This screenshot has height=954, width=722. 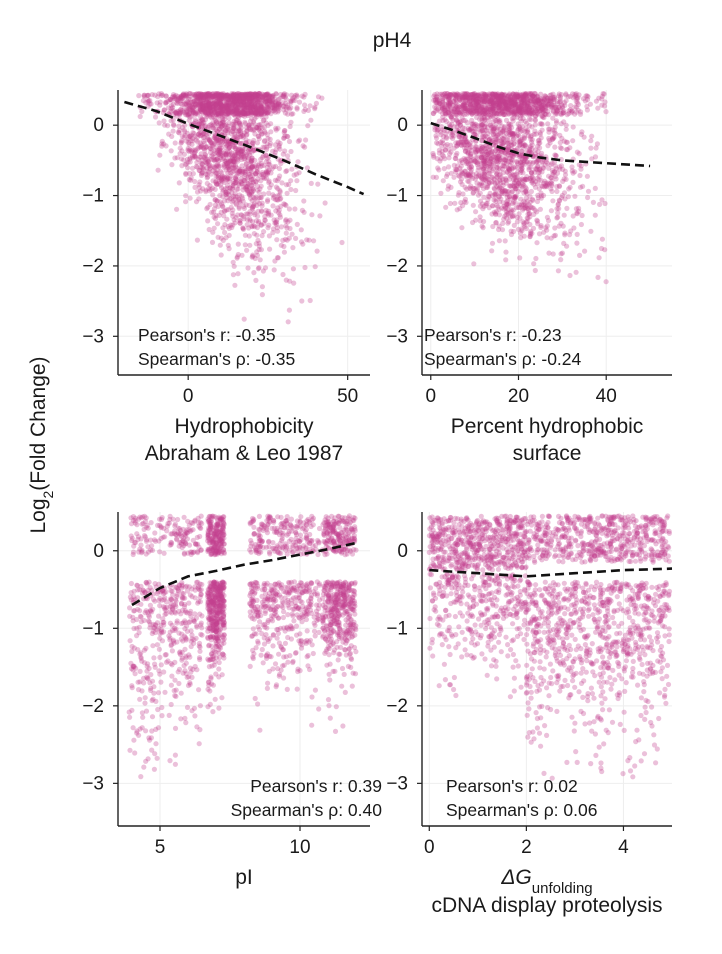 What do you see at coordinates (216, 359) in the screenshot?
I see `spearman-annotation: Spearman's ρ: -0.35` at bounding box center [216, 359].